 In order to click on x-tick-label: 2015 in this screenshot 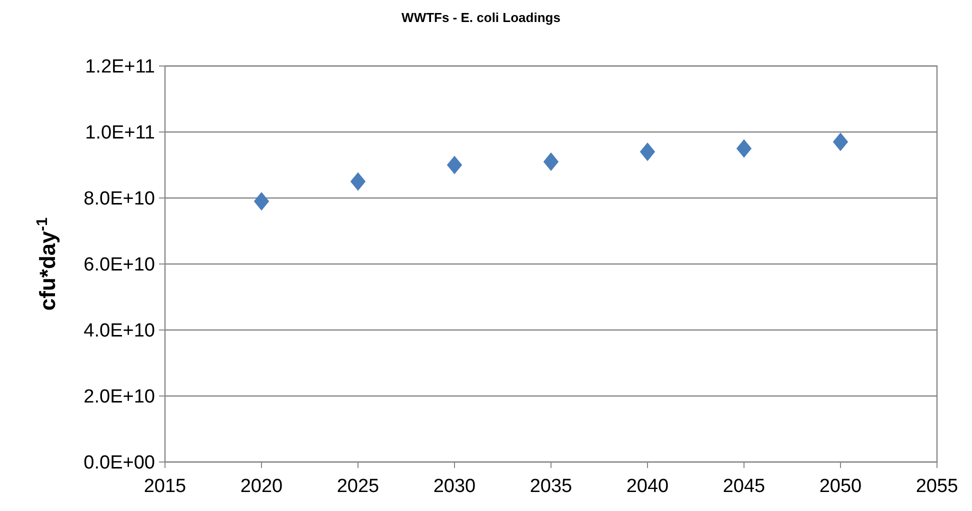, I will do `click(165, 486)`.